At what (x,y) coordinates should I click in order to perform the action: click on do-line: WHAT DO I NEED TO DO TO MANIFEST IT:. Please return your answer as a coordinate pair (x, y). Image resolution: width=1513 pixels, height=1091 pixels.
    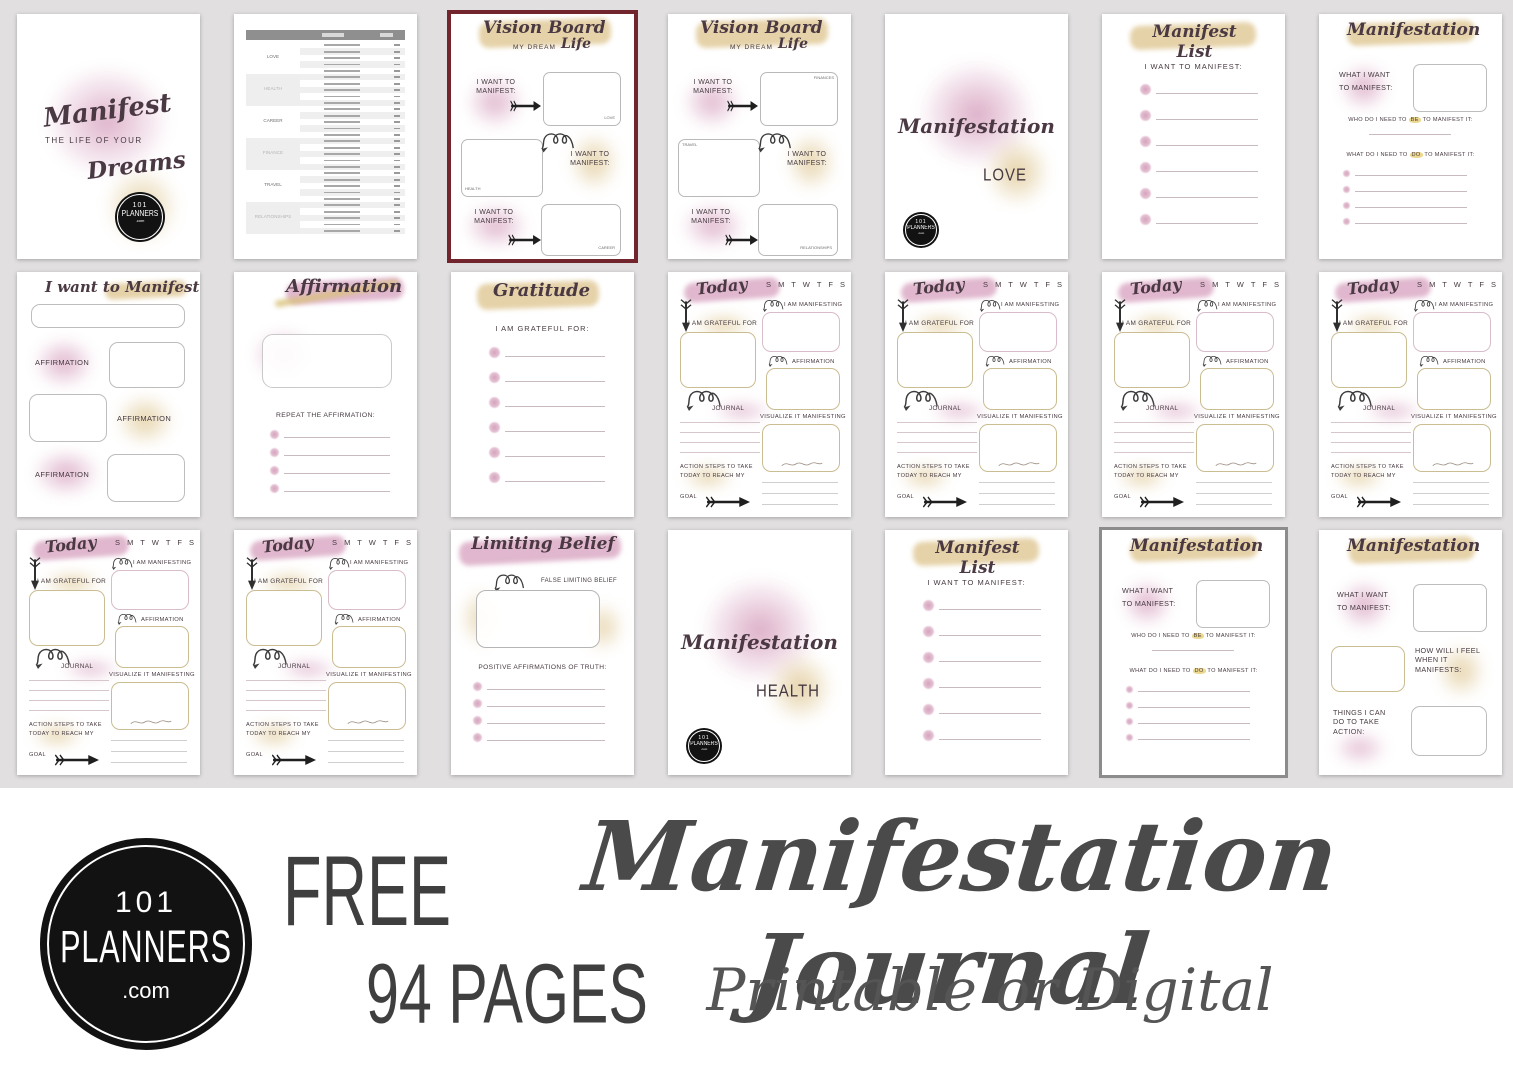
    Looking at the image, I should click on (1410, 155).